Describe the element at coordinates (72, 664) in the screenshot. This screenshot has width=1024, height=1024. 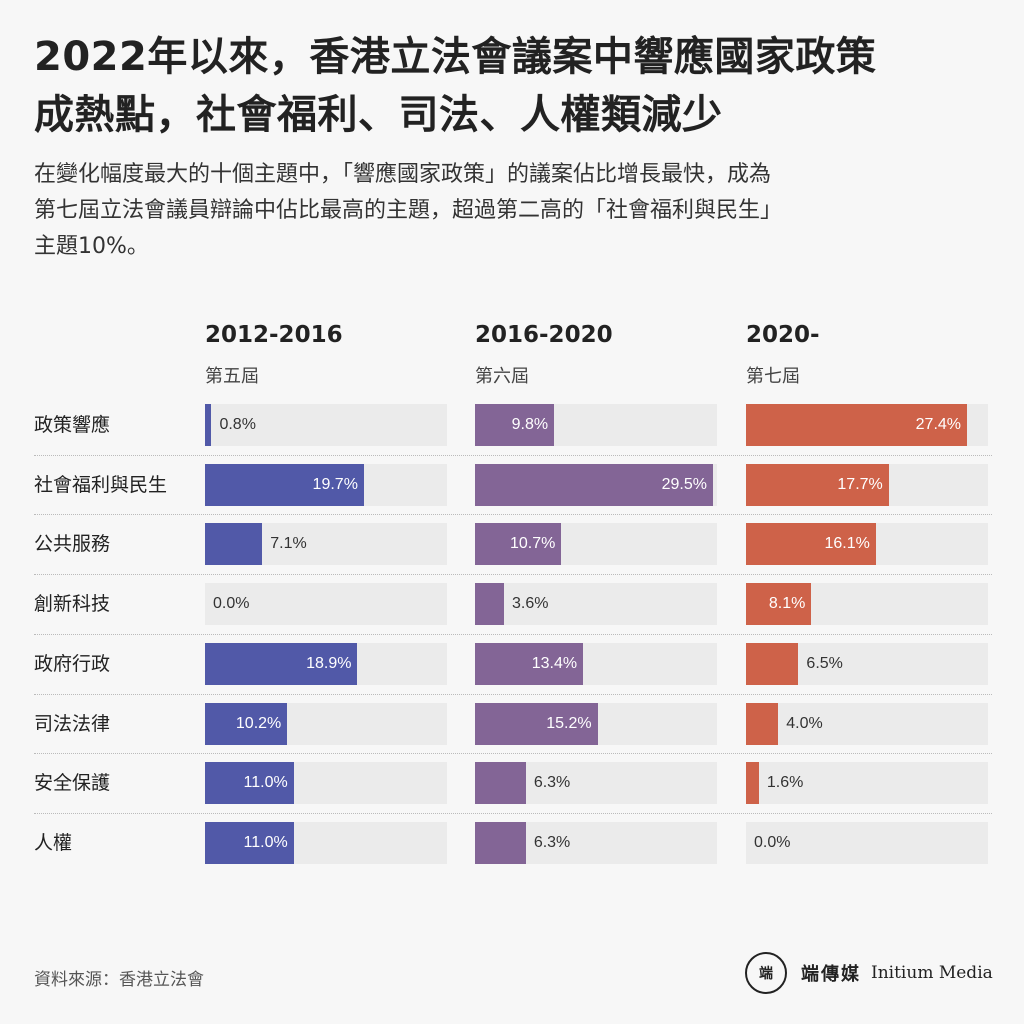
I see `category-label: 政府行政` at that location.